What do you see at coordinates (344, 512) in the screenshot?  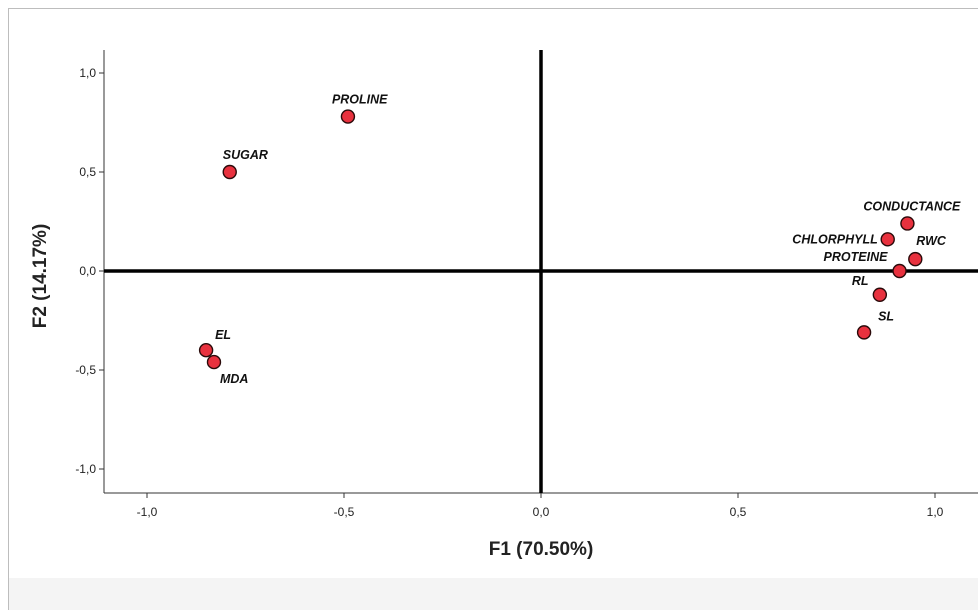 I see `x-tick-label: -0,5` at bounding box center [344, 512].